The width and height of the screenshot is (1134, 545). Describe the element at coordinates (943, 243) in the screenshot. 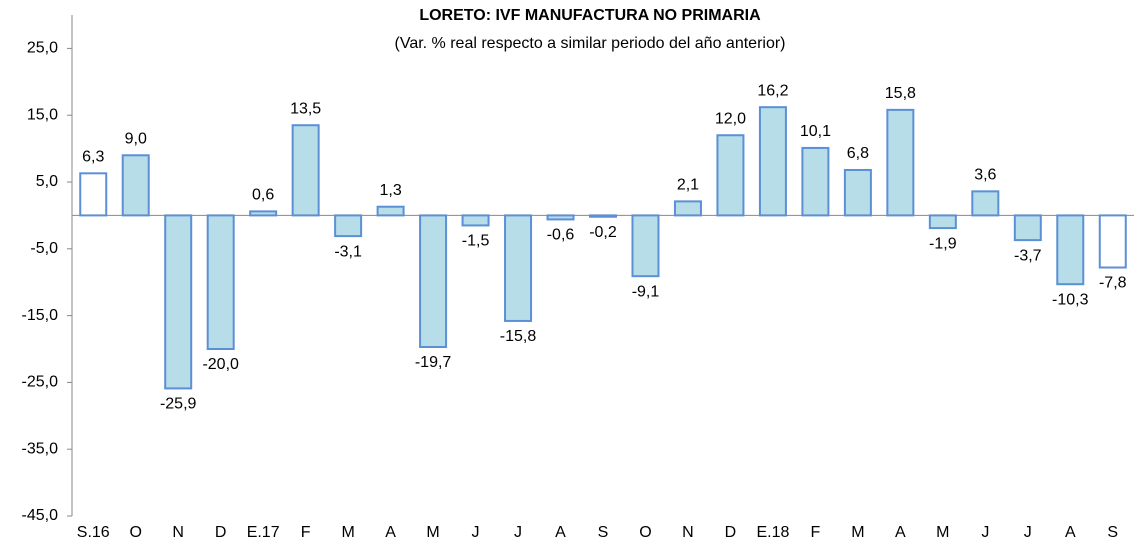

I see `value-label: -1,9` at that location.